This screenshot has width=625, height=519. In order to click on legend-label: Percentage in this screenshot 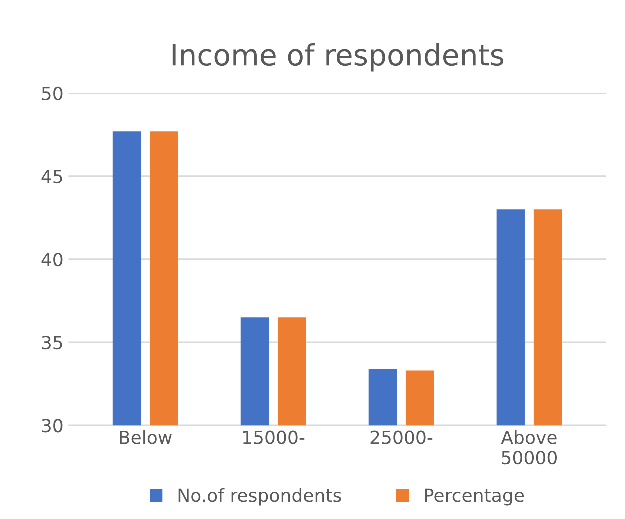, I will do `click(474, 497)`.